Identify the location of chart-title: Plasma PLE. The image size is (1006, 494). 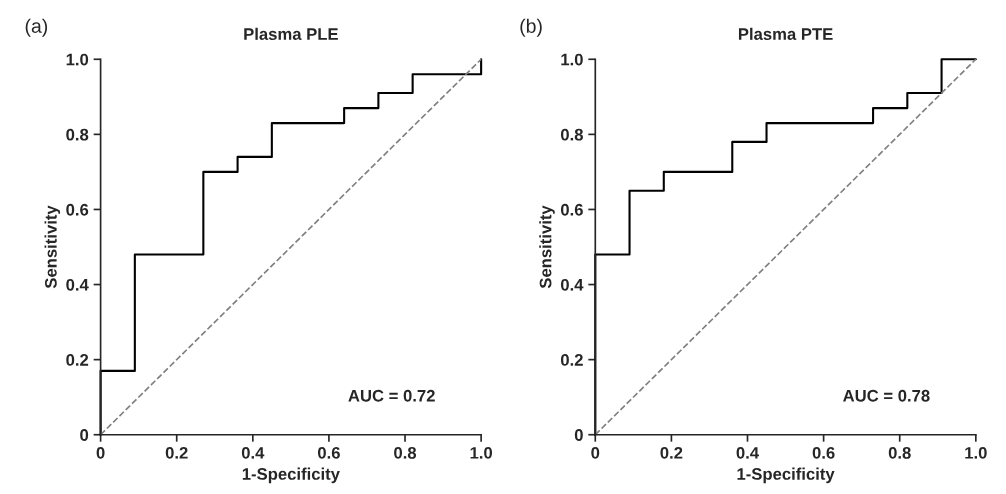
(291, 33).